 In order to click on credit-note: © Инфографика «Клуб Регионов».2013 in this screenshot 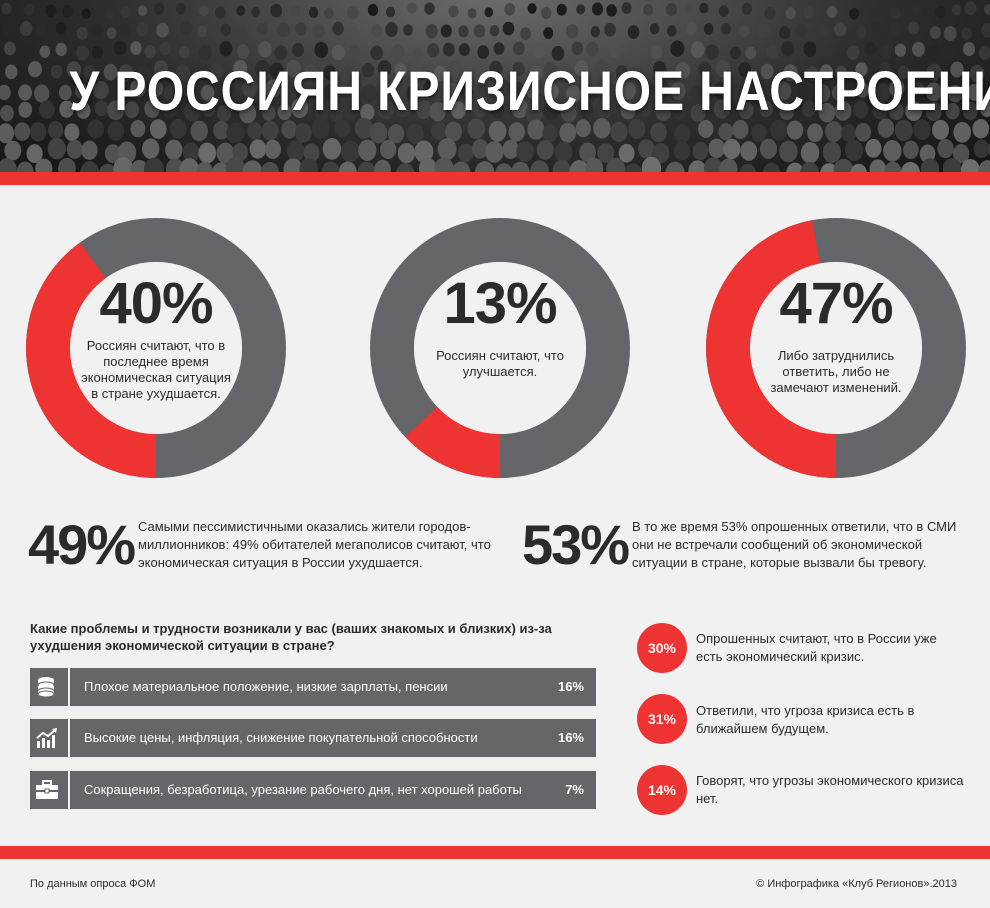, I will do `click(856, 884)`.